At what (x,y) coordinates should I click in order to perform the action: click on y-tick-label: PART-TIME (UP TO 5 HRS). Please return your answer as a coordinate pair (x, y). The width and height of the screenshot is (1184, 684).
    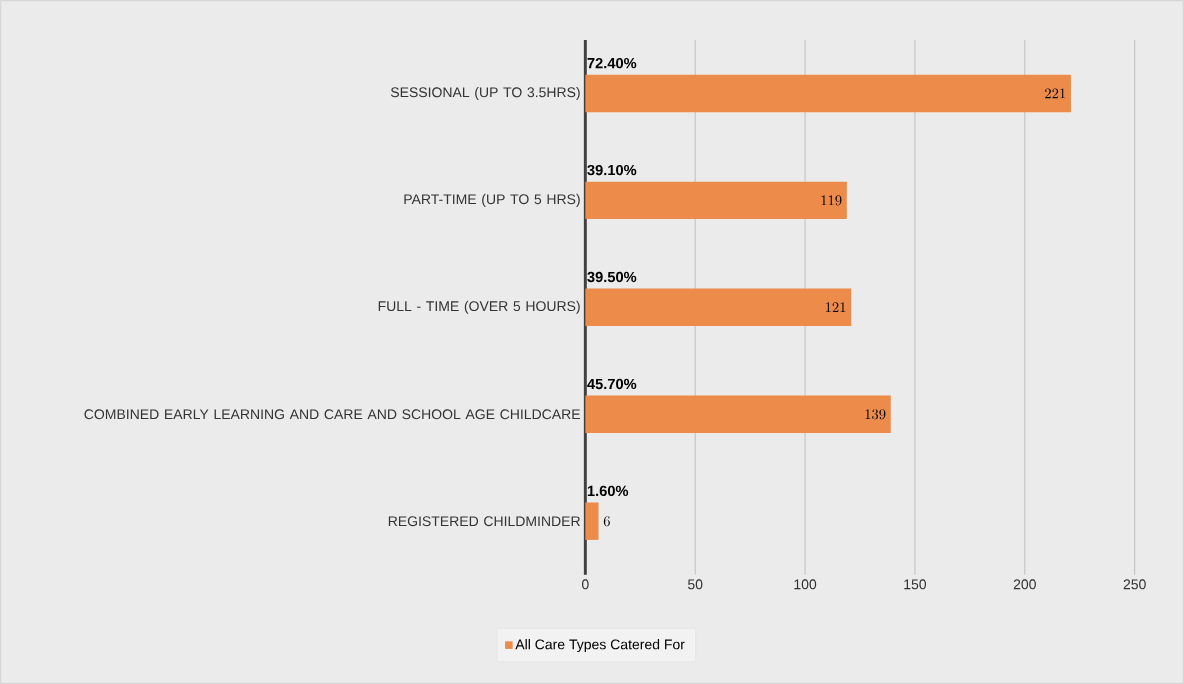
    Looking at the image, I should click on (492, 200).